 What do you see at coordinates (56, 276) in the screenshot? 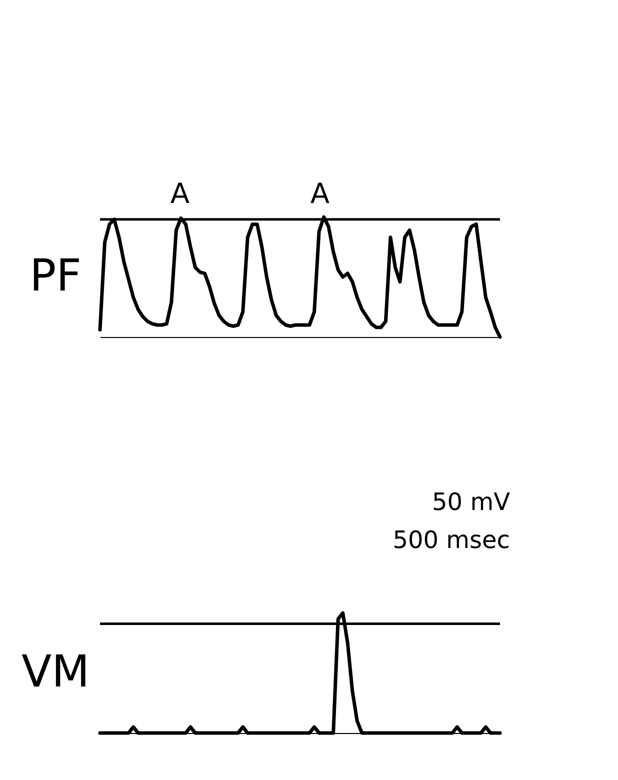
I see `y-axis-title: PF` at bounding box center [56, 276].